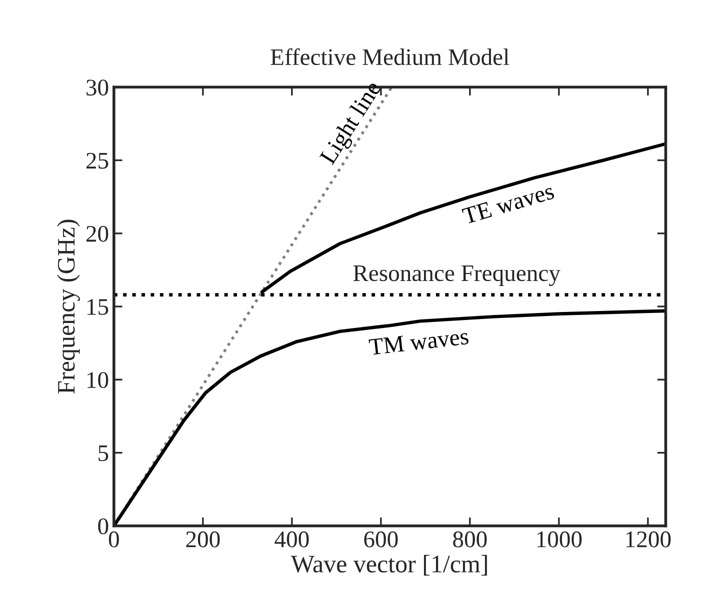 The height and width of the screenshot is (601, 712). Describe the element at coordinates (418, 342) in the screenshot. I see `text: TM waves` at that location.